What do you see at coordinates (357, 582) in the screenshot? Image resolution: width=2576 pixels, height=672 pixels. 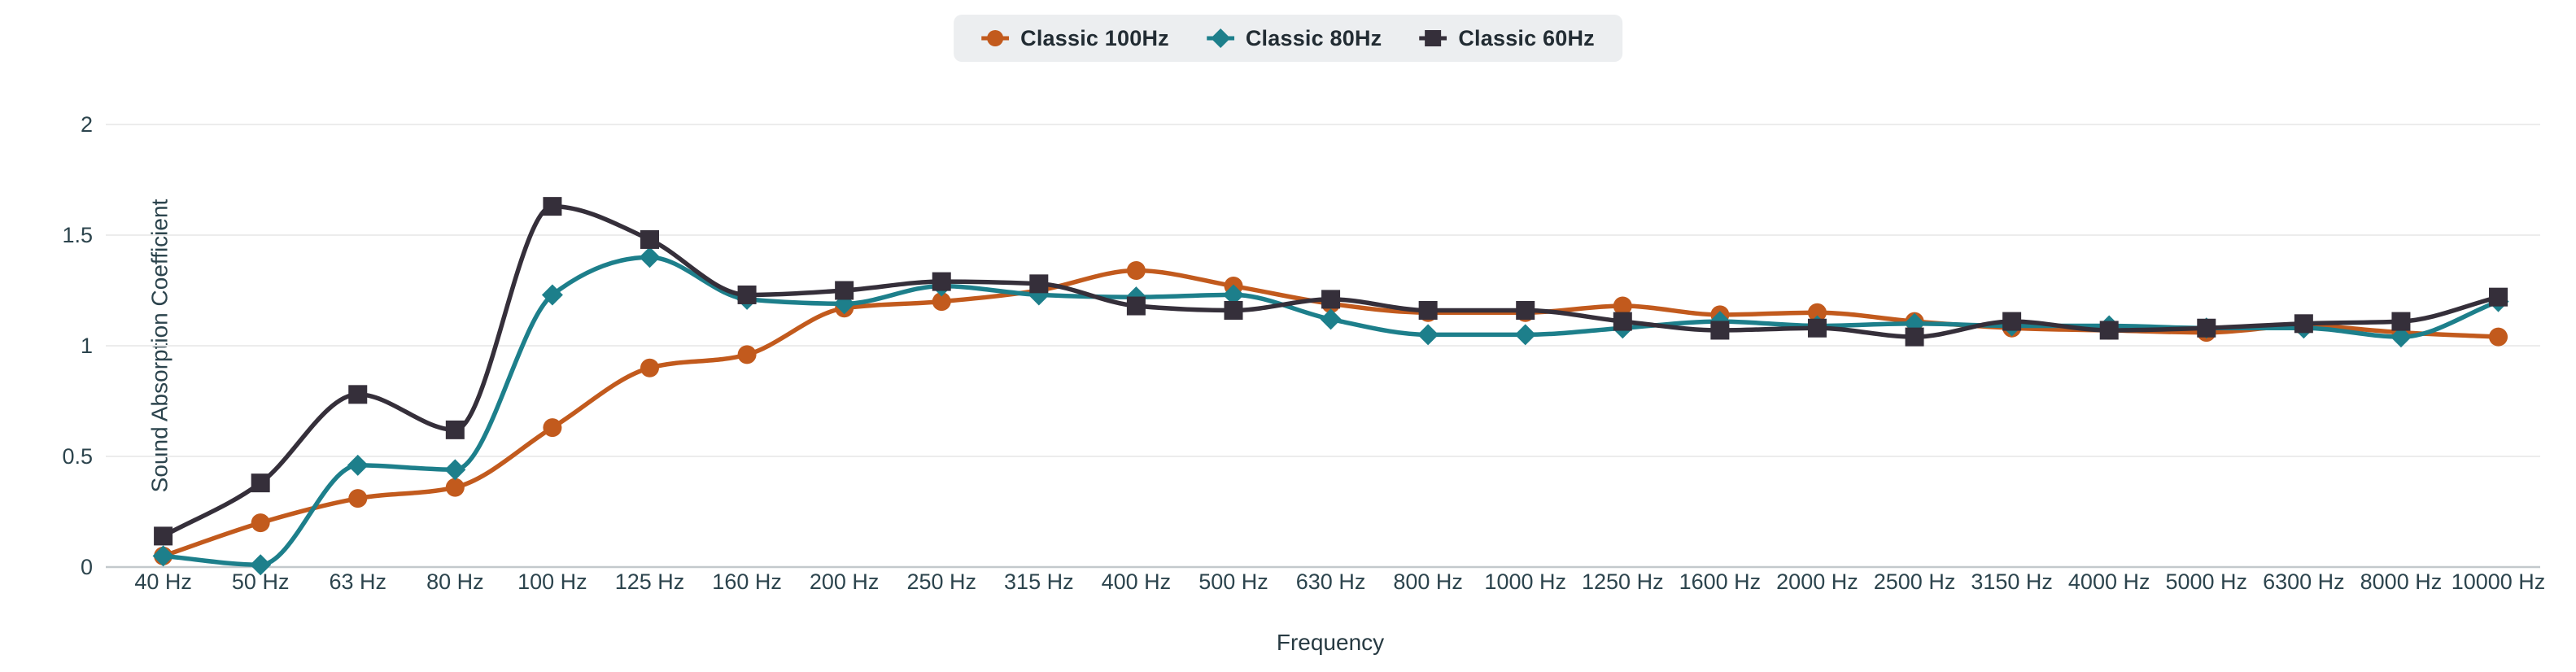 I see `x-tick-label: 63 Hz` at bounding box center [357, 582].